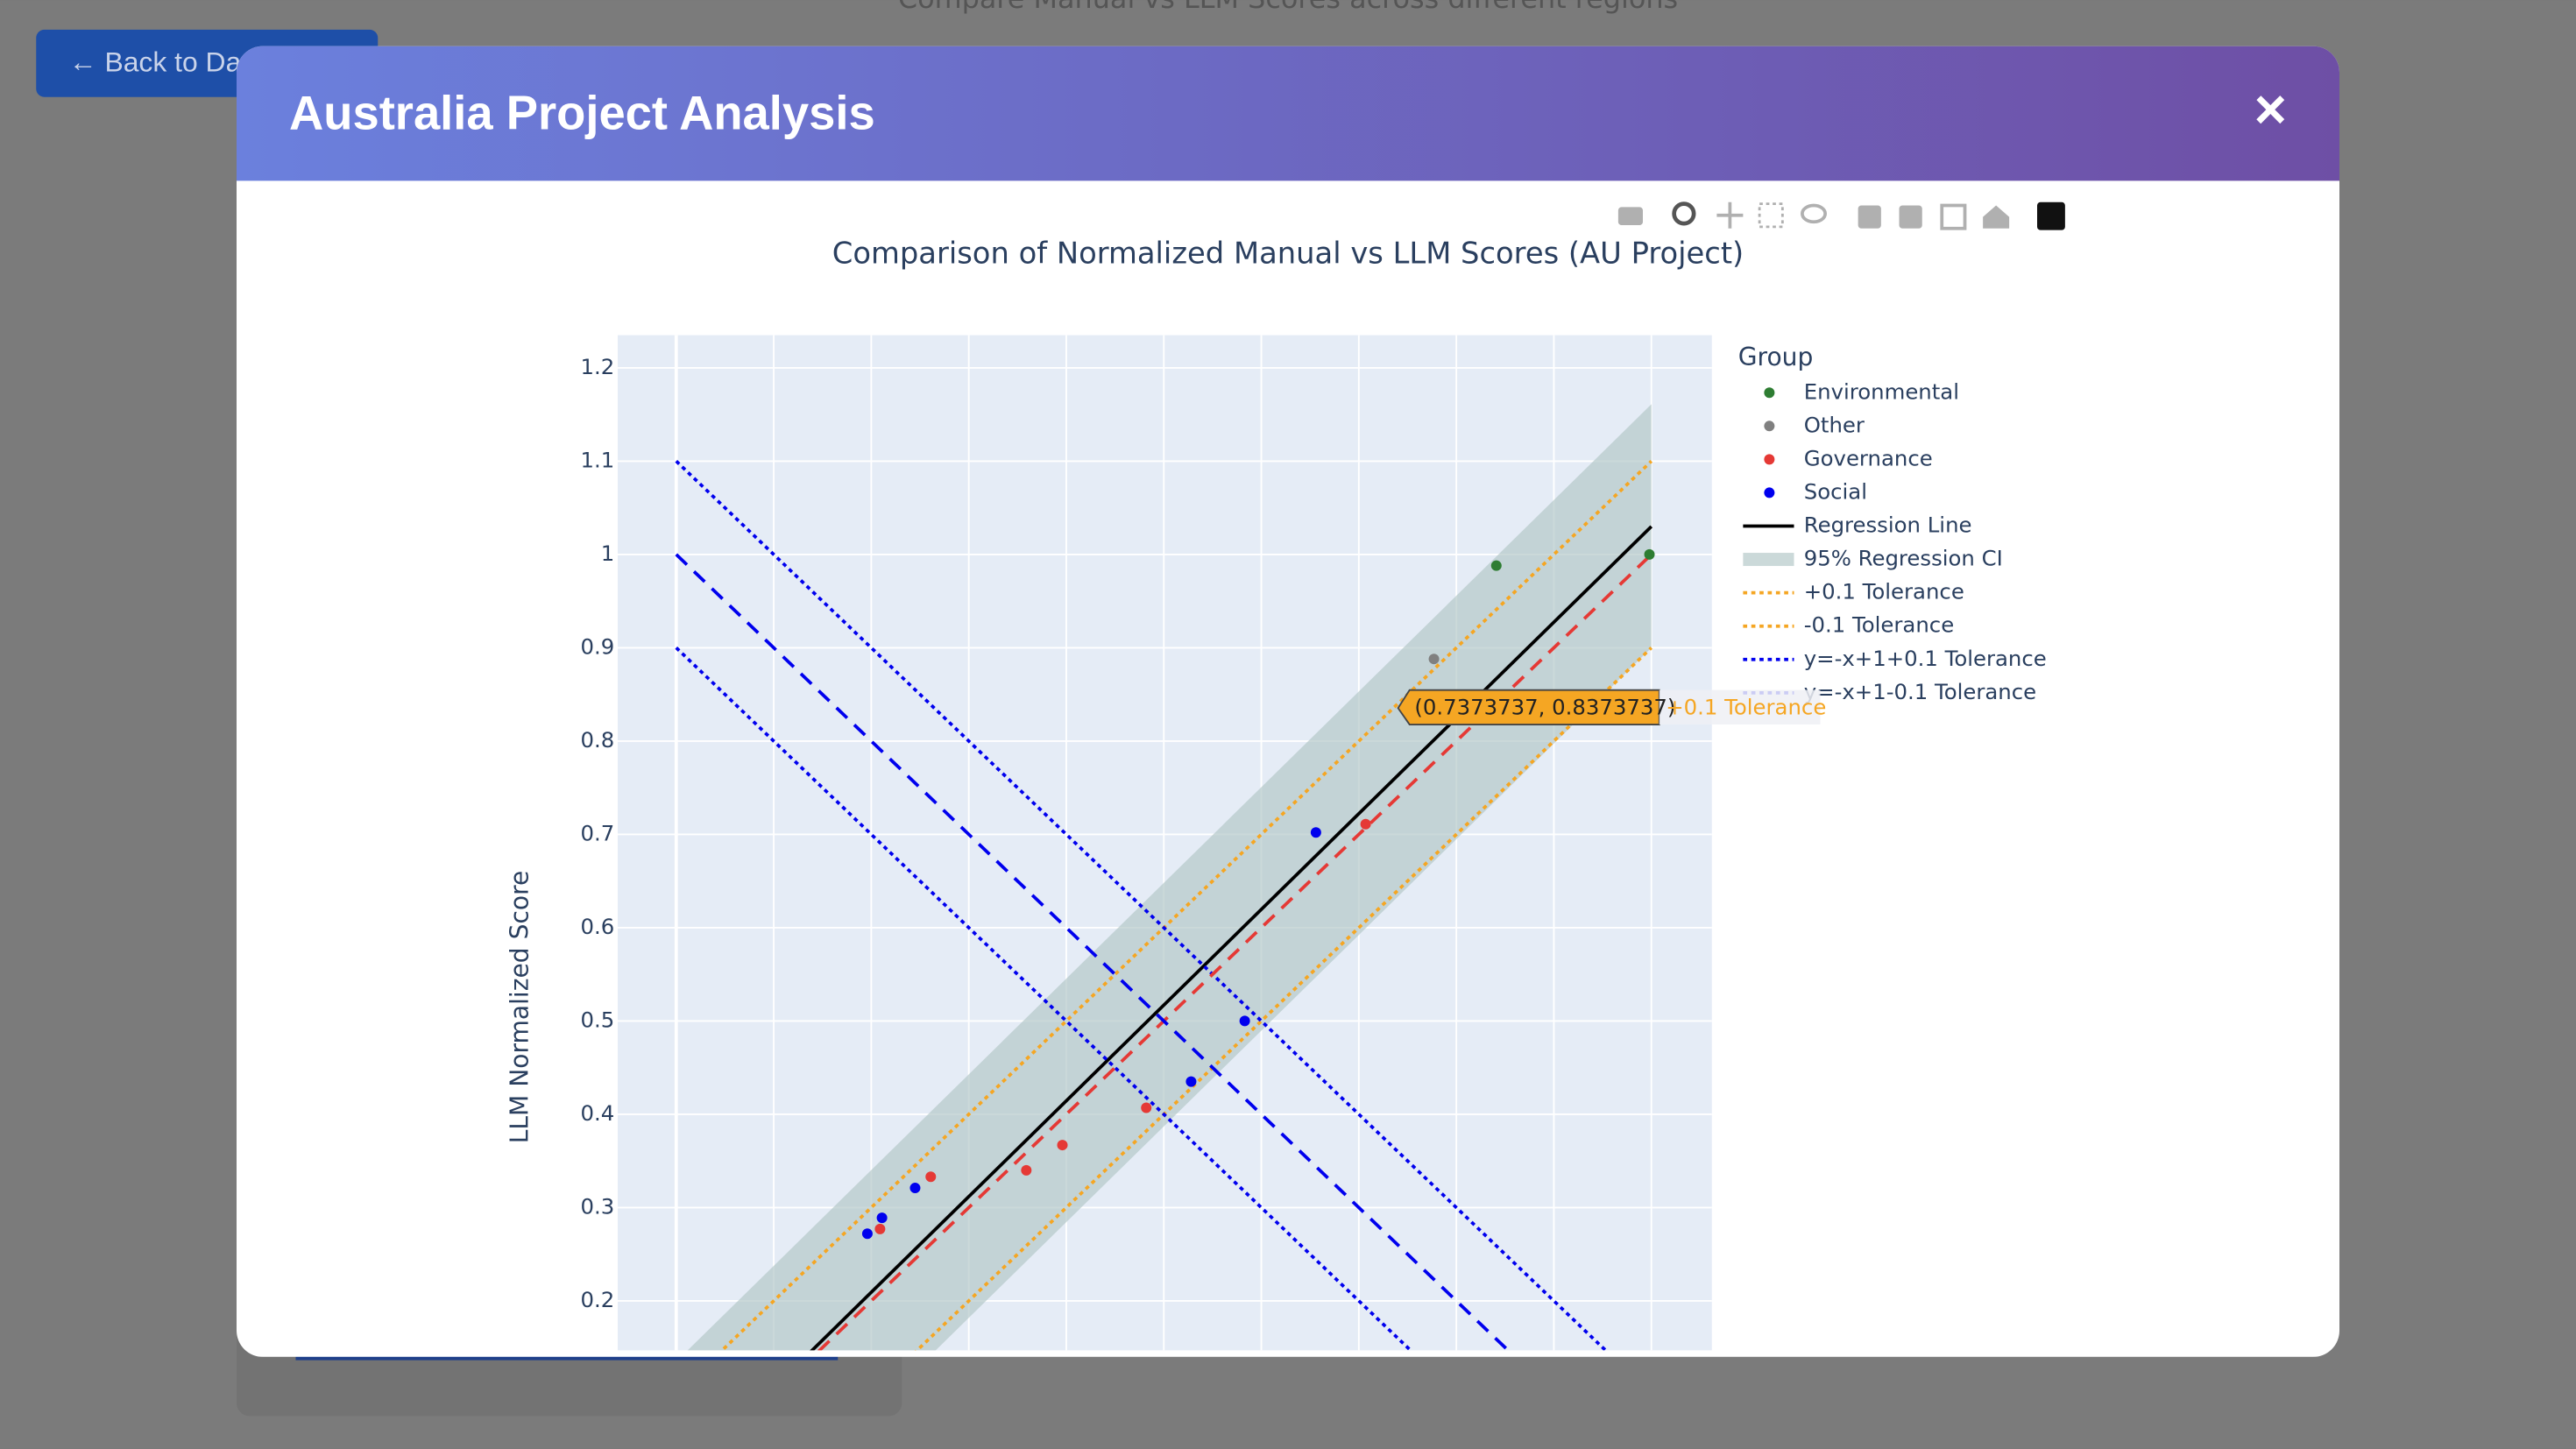 Image resolution: width=2576 pixels, height=1449 pixels. What do you see at coordinates (1814, 214) in the screenshot?
I see `lasso-icon` at bounding box center [1814, 214].